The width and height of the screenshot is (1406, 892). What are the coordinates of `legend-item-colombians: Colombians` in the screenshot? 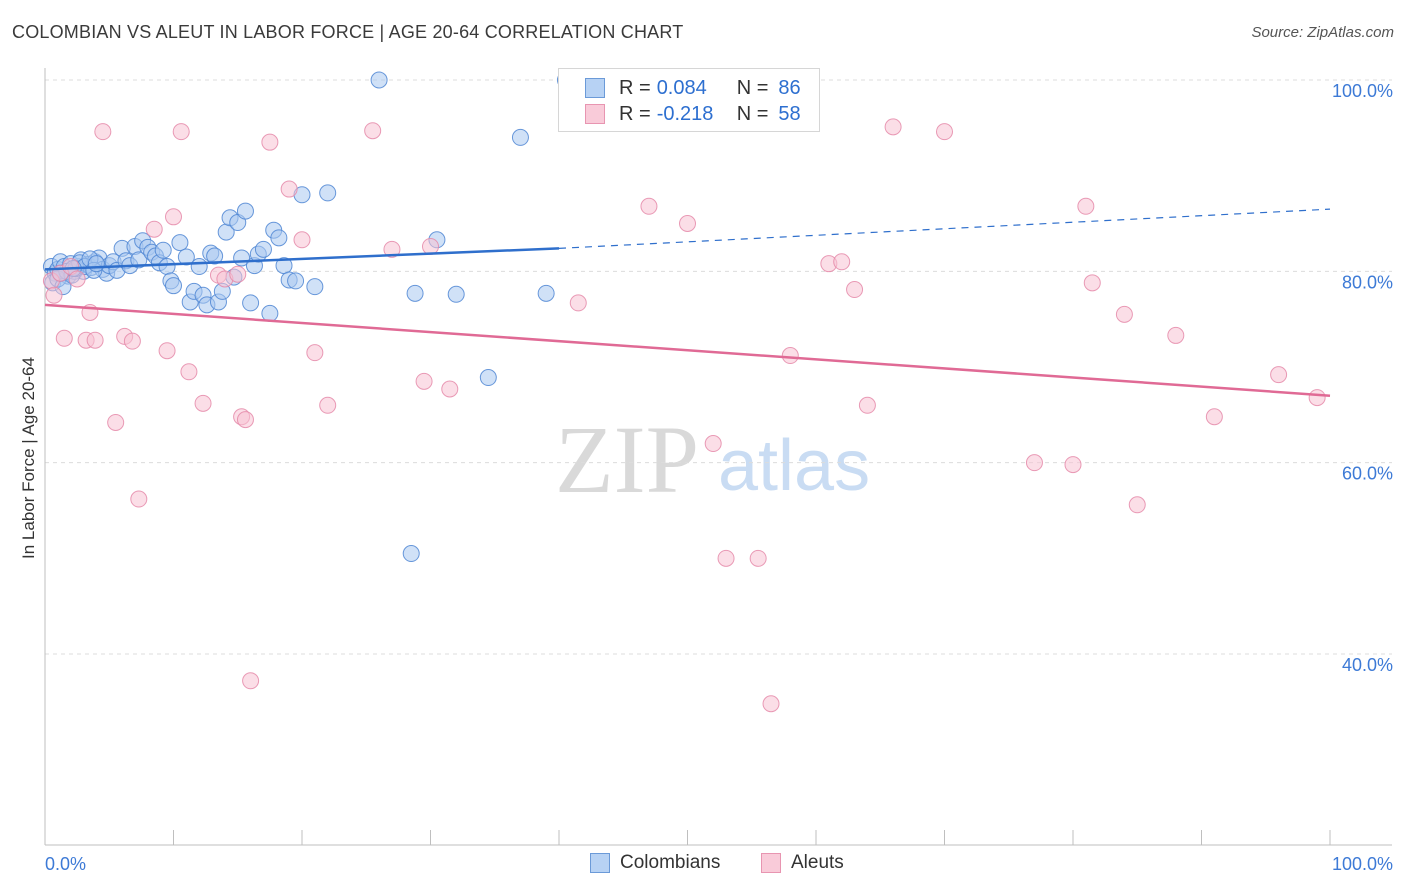 It's located at (655, 863).